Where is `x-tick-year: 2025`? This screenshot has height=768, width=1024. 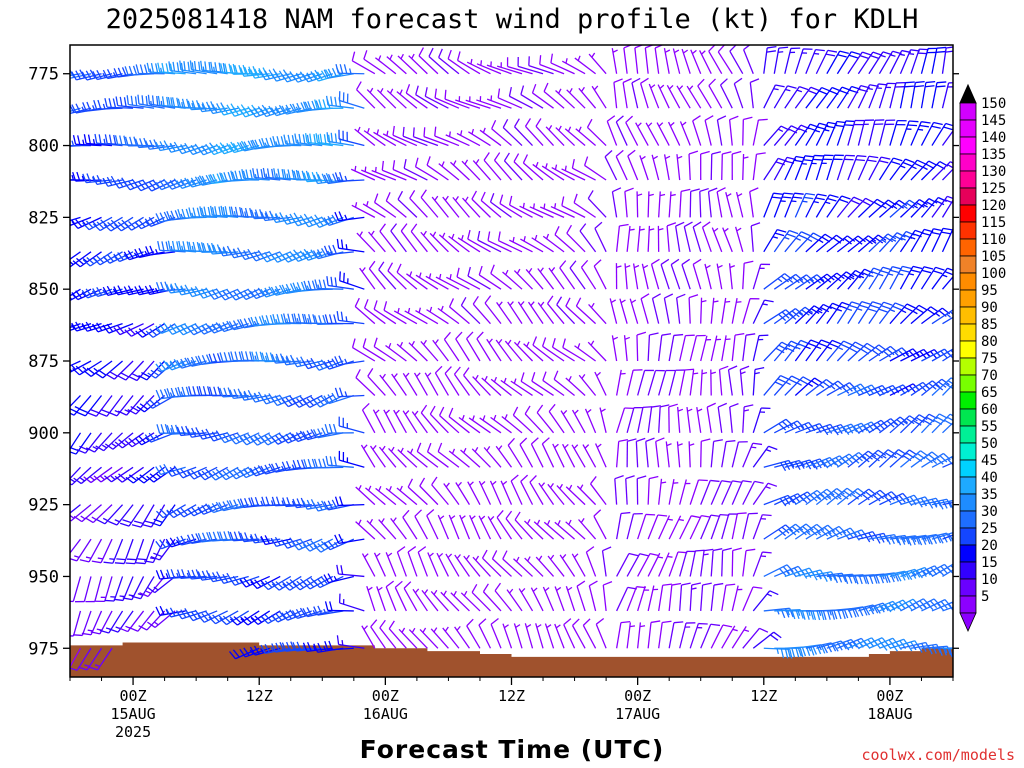 x-tick-year: 2025 is located at coordinates (133, 732).